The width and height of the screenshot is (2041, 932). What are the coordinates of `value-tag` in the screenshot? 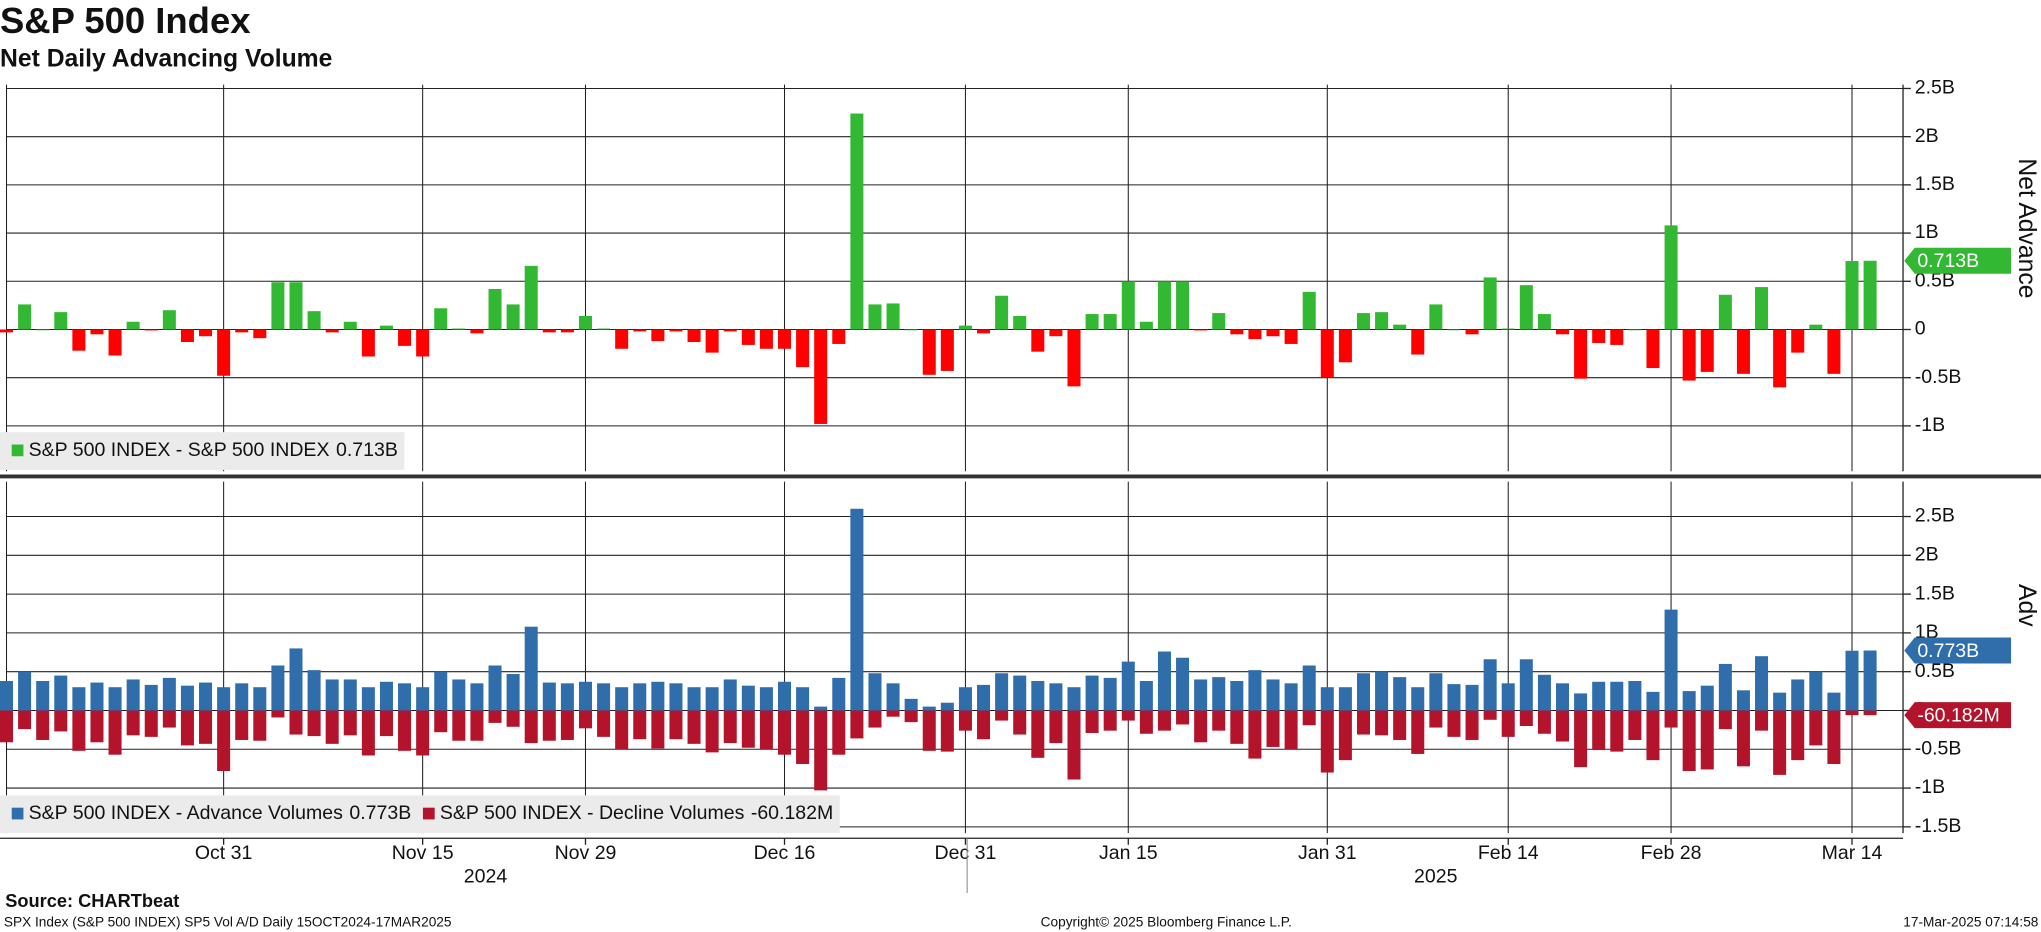 It's located at (1958, 260).